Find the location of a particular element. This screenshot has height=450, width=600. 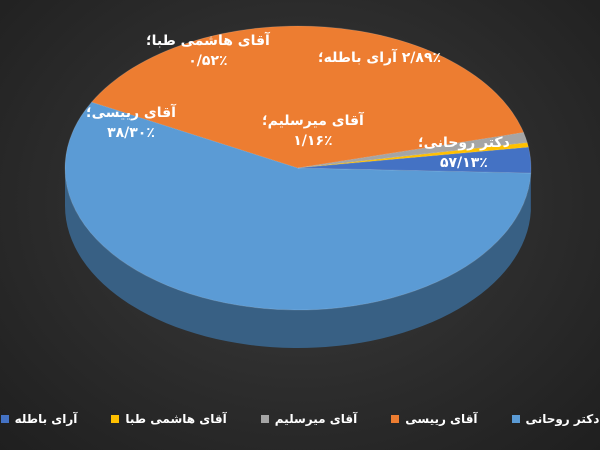

data-label-raisi: آقای رییسی؛ ۳۸/۳۰٪ is located at coordinates (131, 123).